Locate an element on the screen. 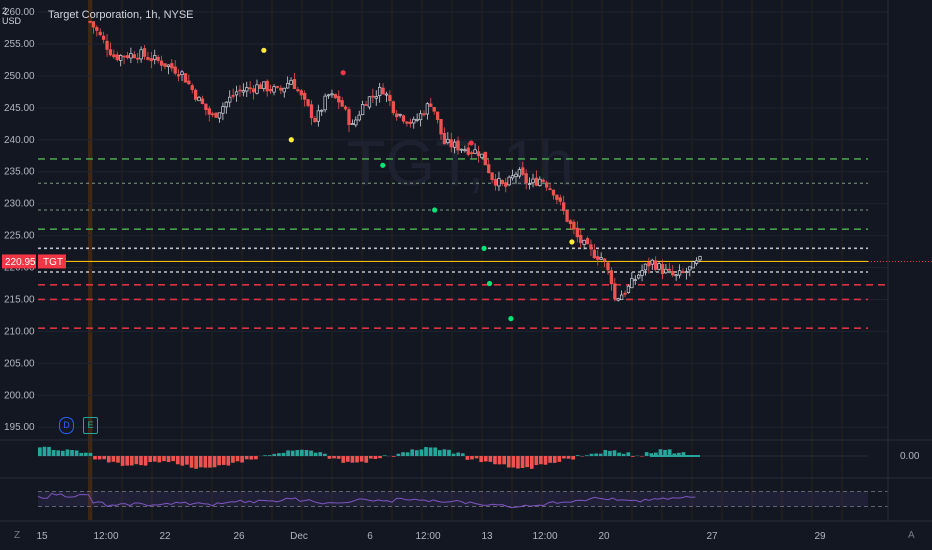  timezone-button: Z is located at coordinates (17, 535).